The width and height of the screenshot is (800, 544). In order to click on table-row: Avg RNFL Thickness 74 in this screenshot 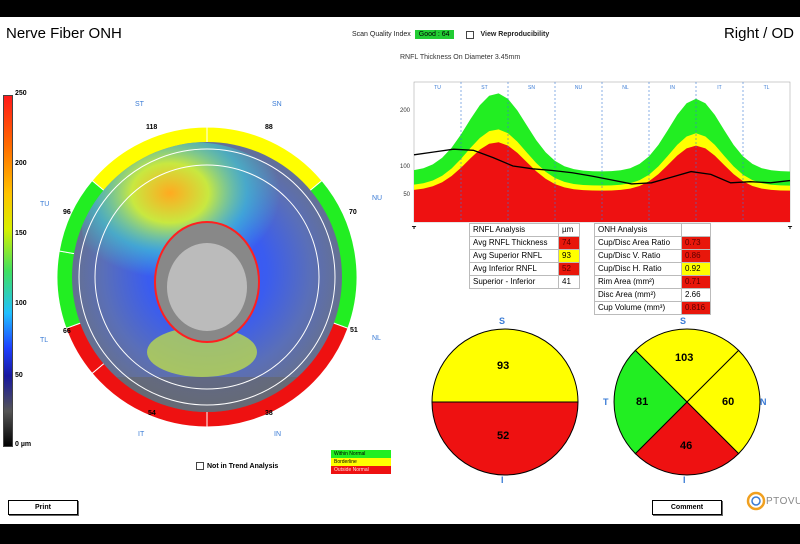, I will do `click(524, 243)`.